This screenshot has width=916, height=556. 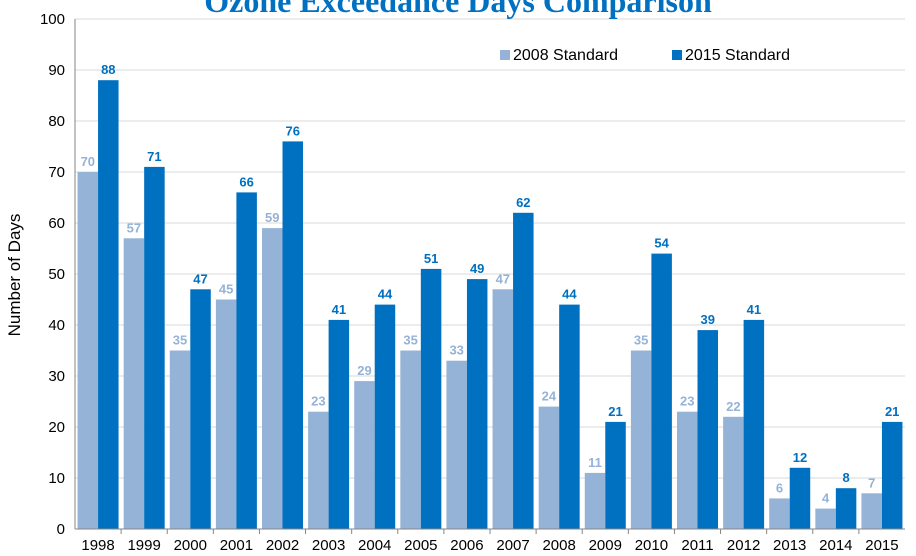 What do you see at coordinates (226, 289) in the screenshot?
I see `data-label-2008-standard: 45` at bounding box center [226, 289].